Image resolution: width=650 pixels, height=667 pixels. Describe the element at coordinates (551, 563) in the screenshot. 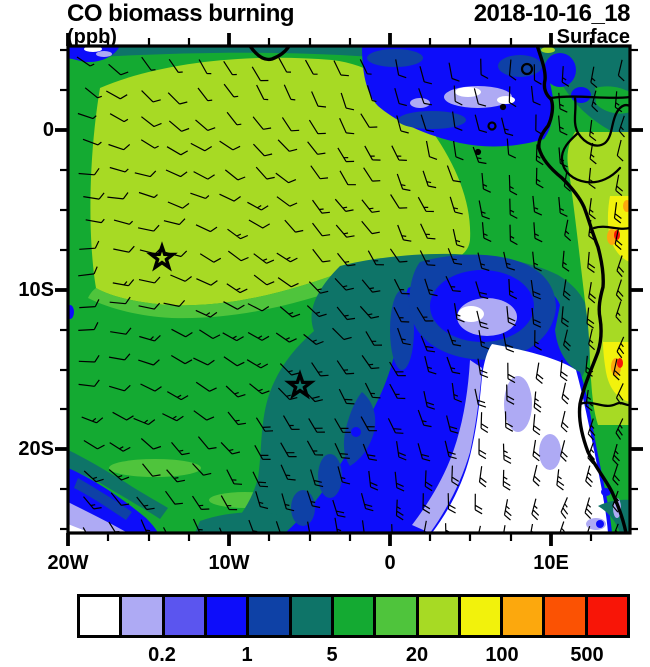

I see `x-tick-label-10e: 10E` at that location.